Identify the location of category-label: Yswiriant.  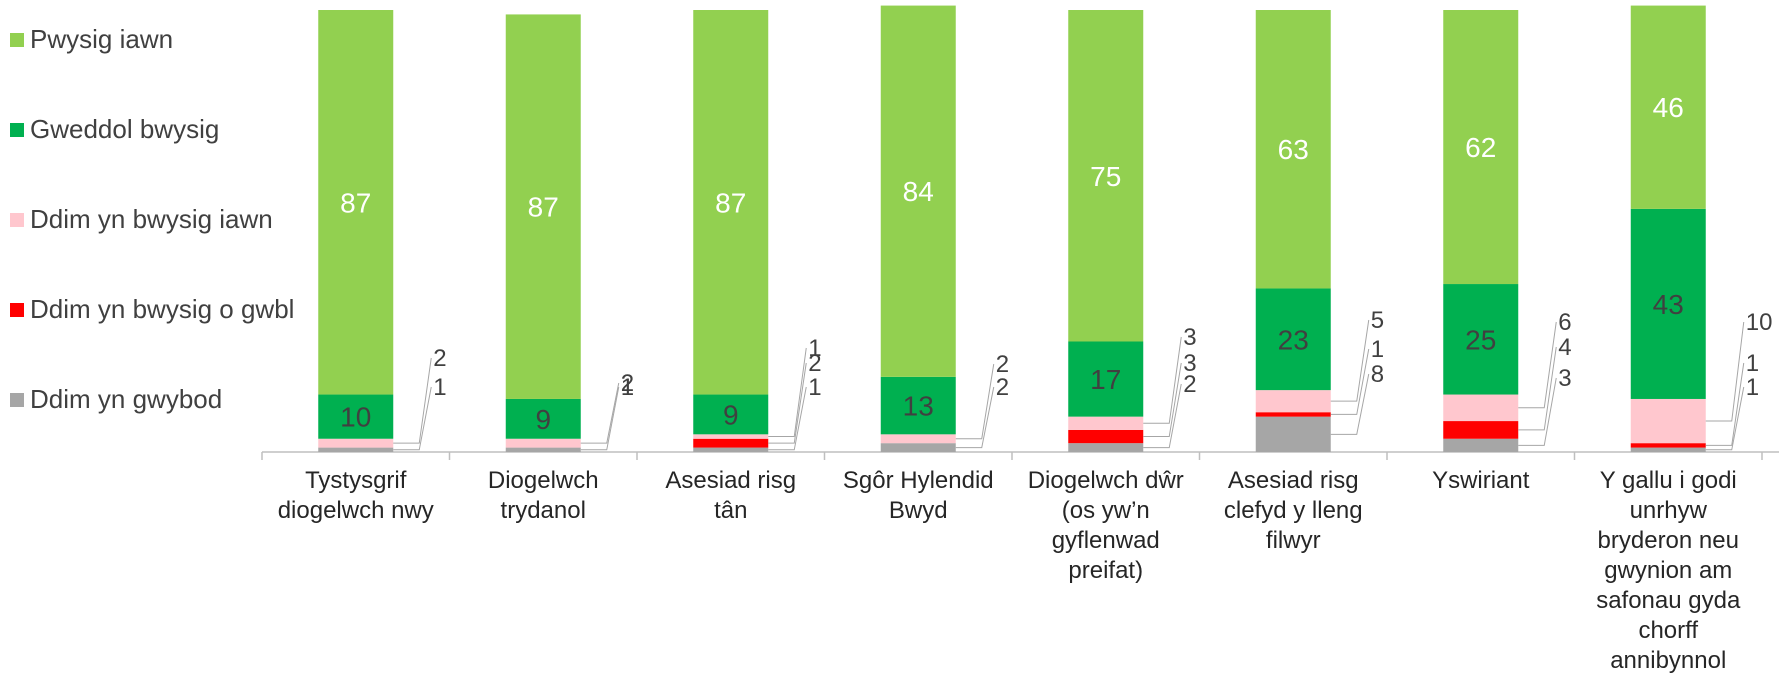
(1481, 481).